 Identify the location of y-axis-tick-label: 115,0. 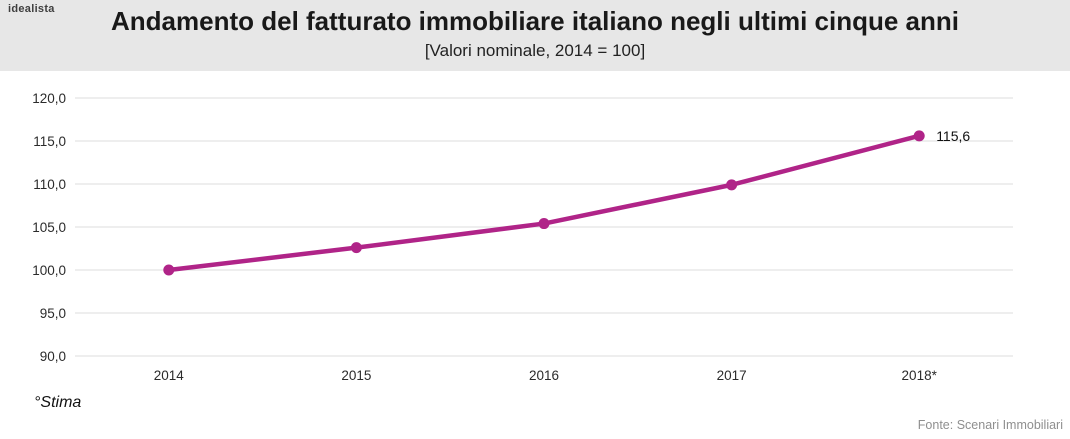
(49, 141).